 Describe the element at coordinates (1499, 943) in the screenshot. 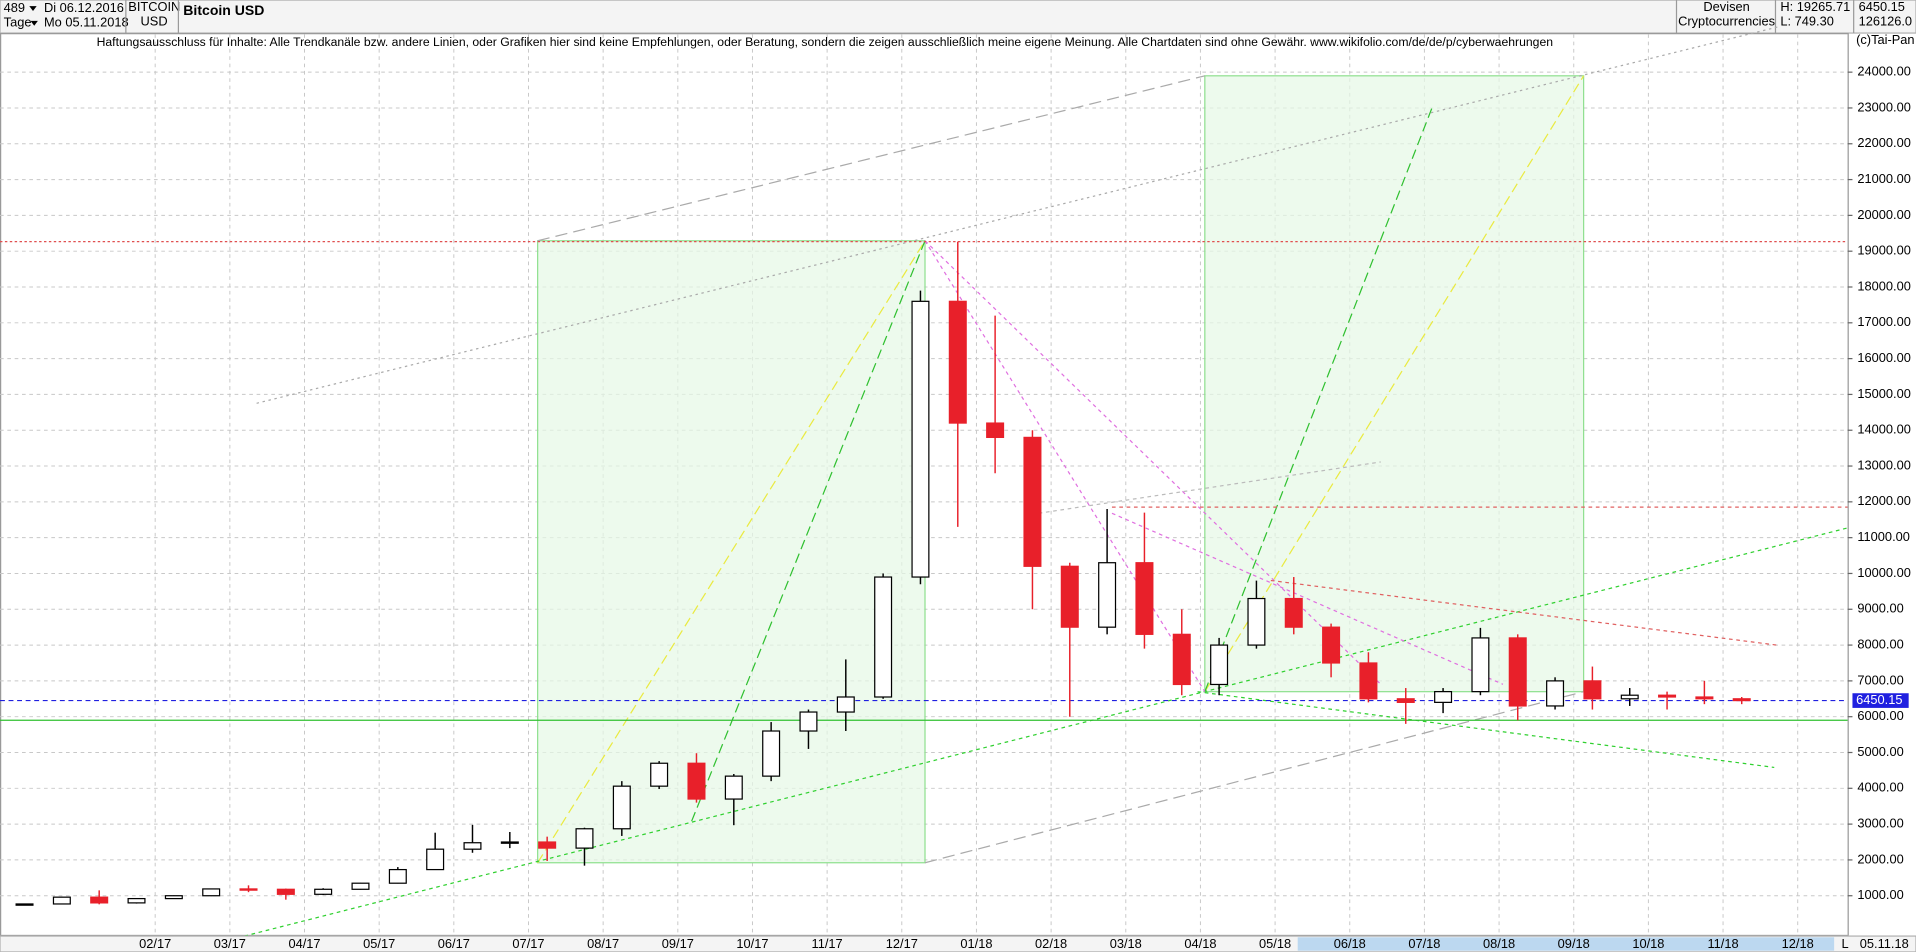

I see `x-tick-label: 08/18` at that location.